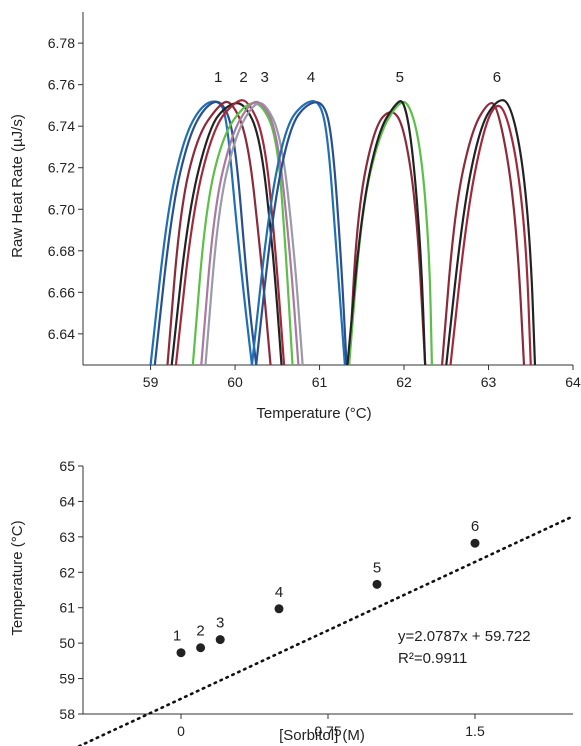 Image resolution: width=581 pixels, height=746 pixels. Describe the element at coordinates (220, 623) in the screenshot. I see `point-label-3: 3` at that location.